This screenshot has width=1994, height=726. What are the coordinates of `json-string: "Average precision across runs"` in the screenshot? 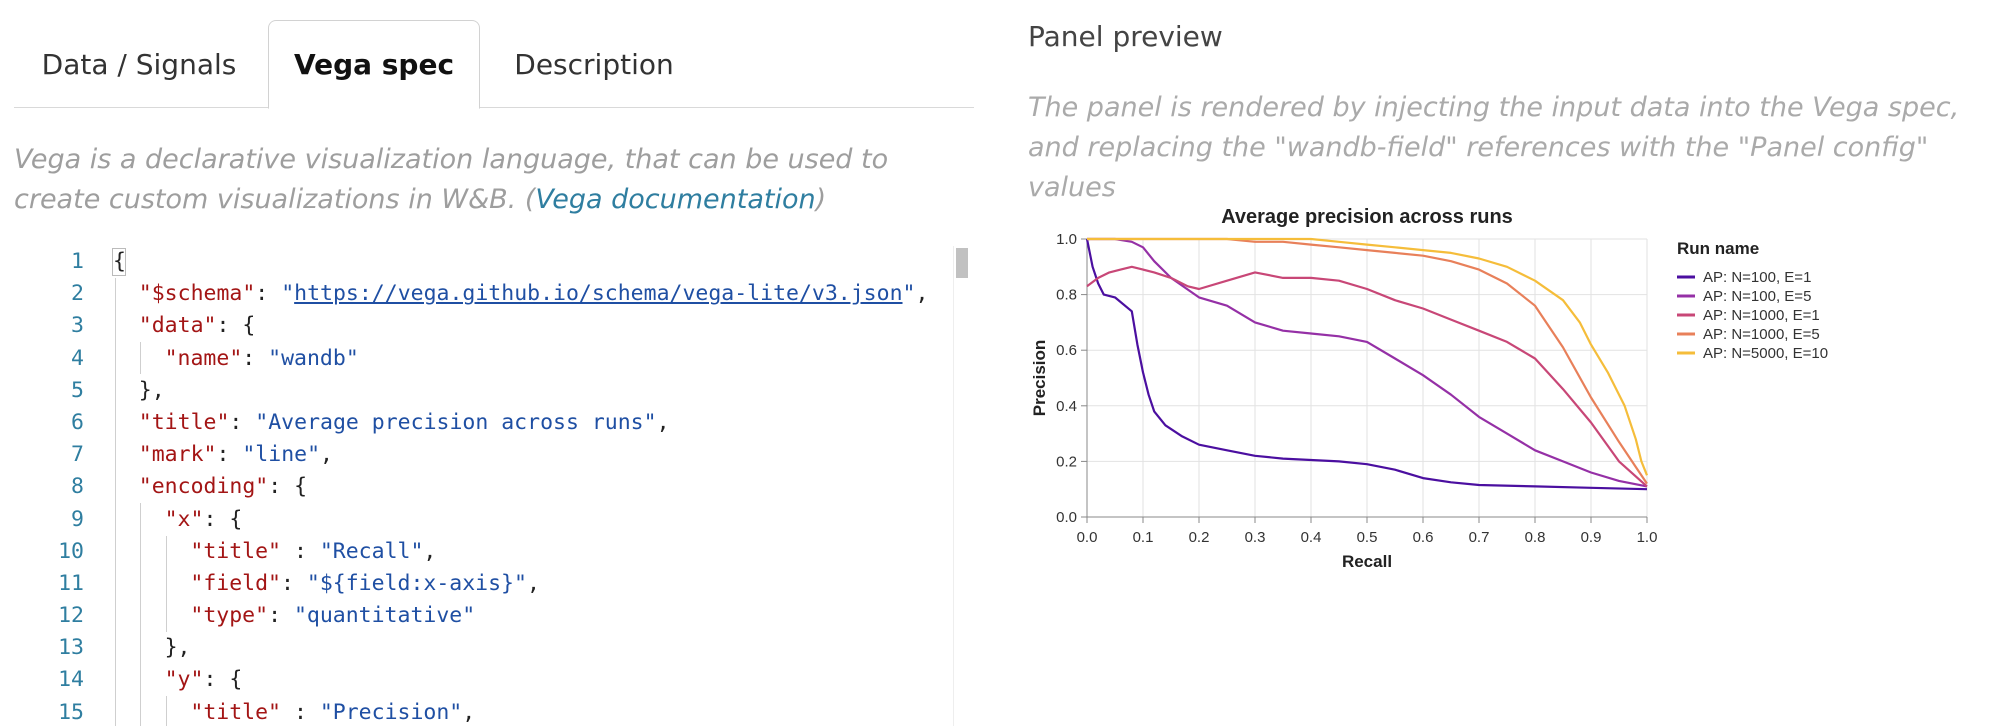 It's located at (456, 422).